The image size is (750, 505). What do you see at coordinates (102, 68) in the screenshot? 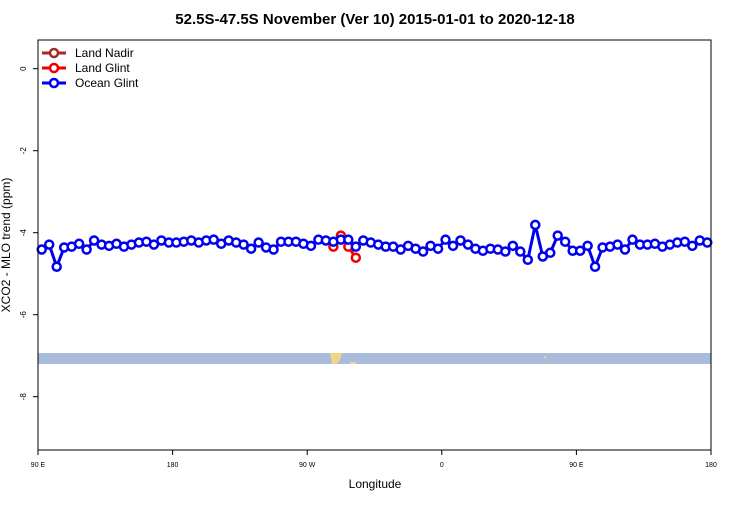
I see `legend-label: Land Glint` at bounding box center [102, 68].